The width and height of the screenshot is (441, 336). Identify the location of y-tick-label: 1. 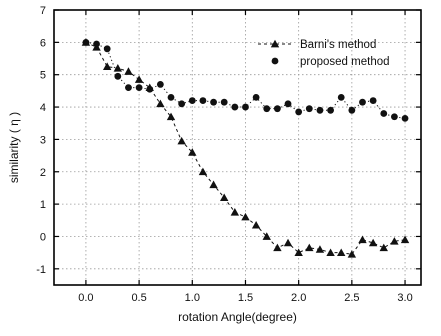
(43, 205).